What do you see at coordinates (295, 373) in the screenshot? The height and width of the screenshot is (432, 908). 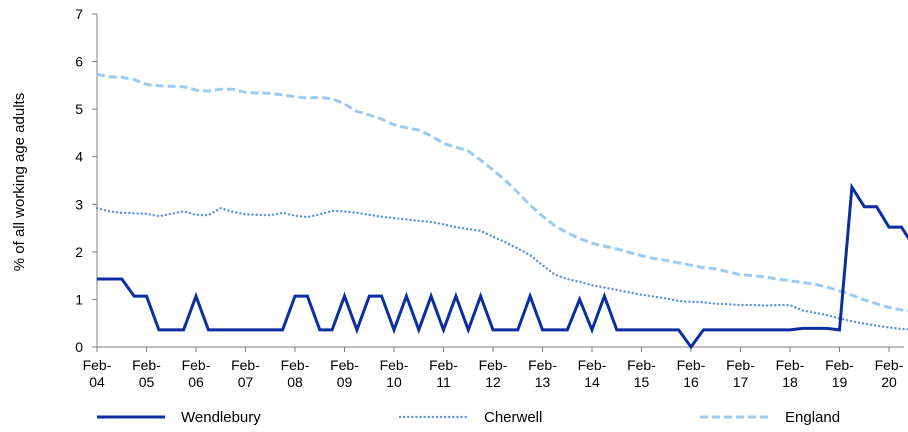 I see `x-tick-label: Feb-08` at bounding box center [295, 373].